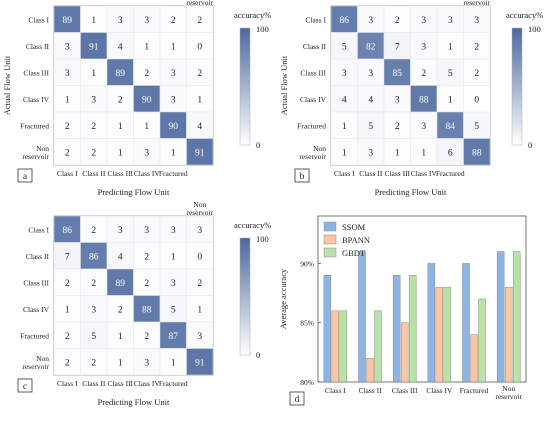 The height and width of the screenshot is (423, 550). I want to click on heatmap-cell-value: 0, so click(476, 100).